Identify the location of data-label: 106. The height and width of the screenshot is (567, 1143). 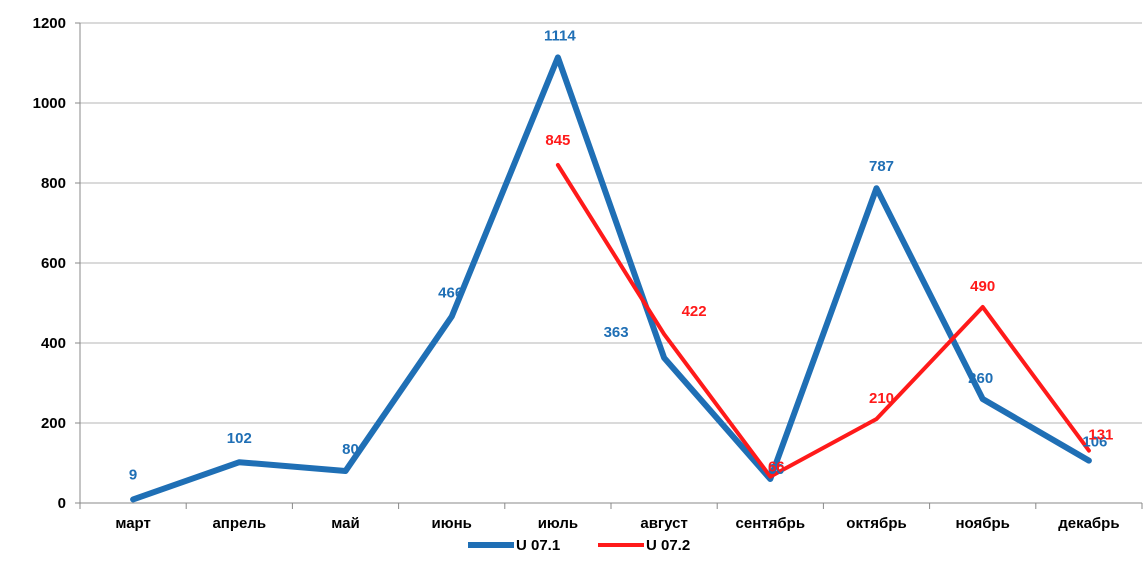
(1094, 442).